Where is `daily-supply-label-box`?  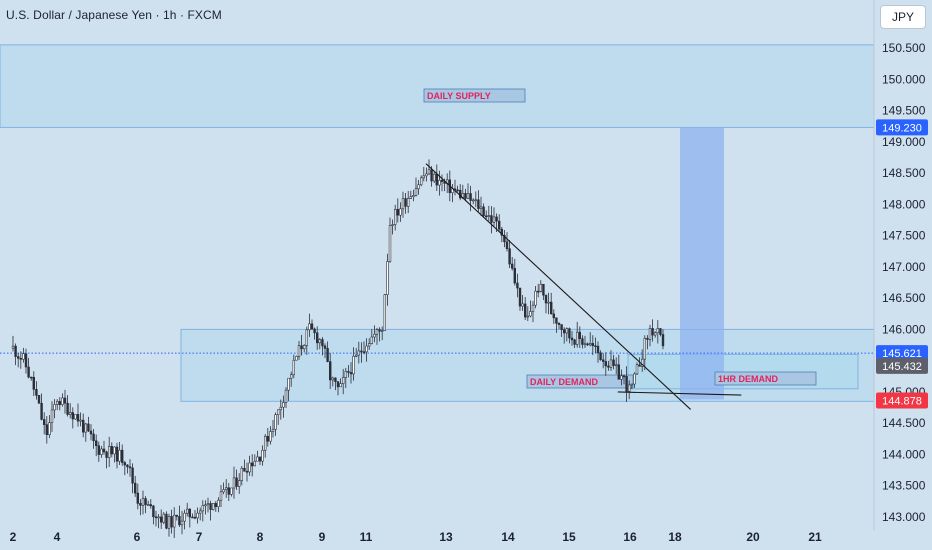 daily-supply-label-box is located at coordinates (474, 95).